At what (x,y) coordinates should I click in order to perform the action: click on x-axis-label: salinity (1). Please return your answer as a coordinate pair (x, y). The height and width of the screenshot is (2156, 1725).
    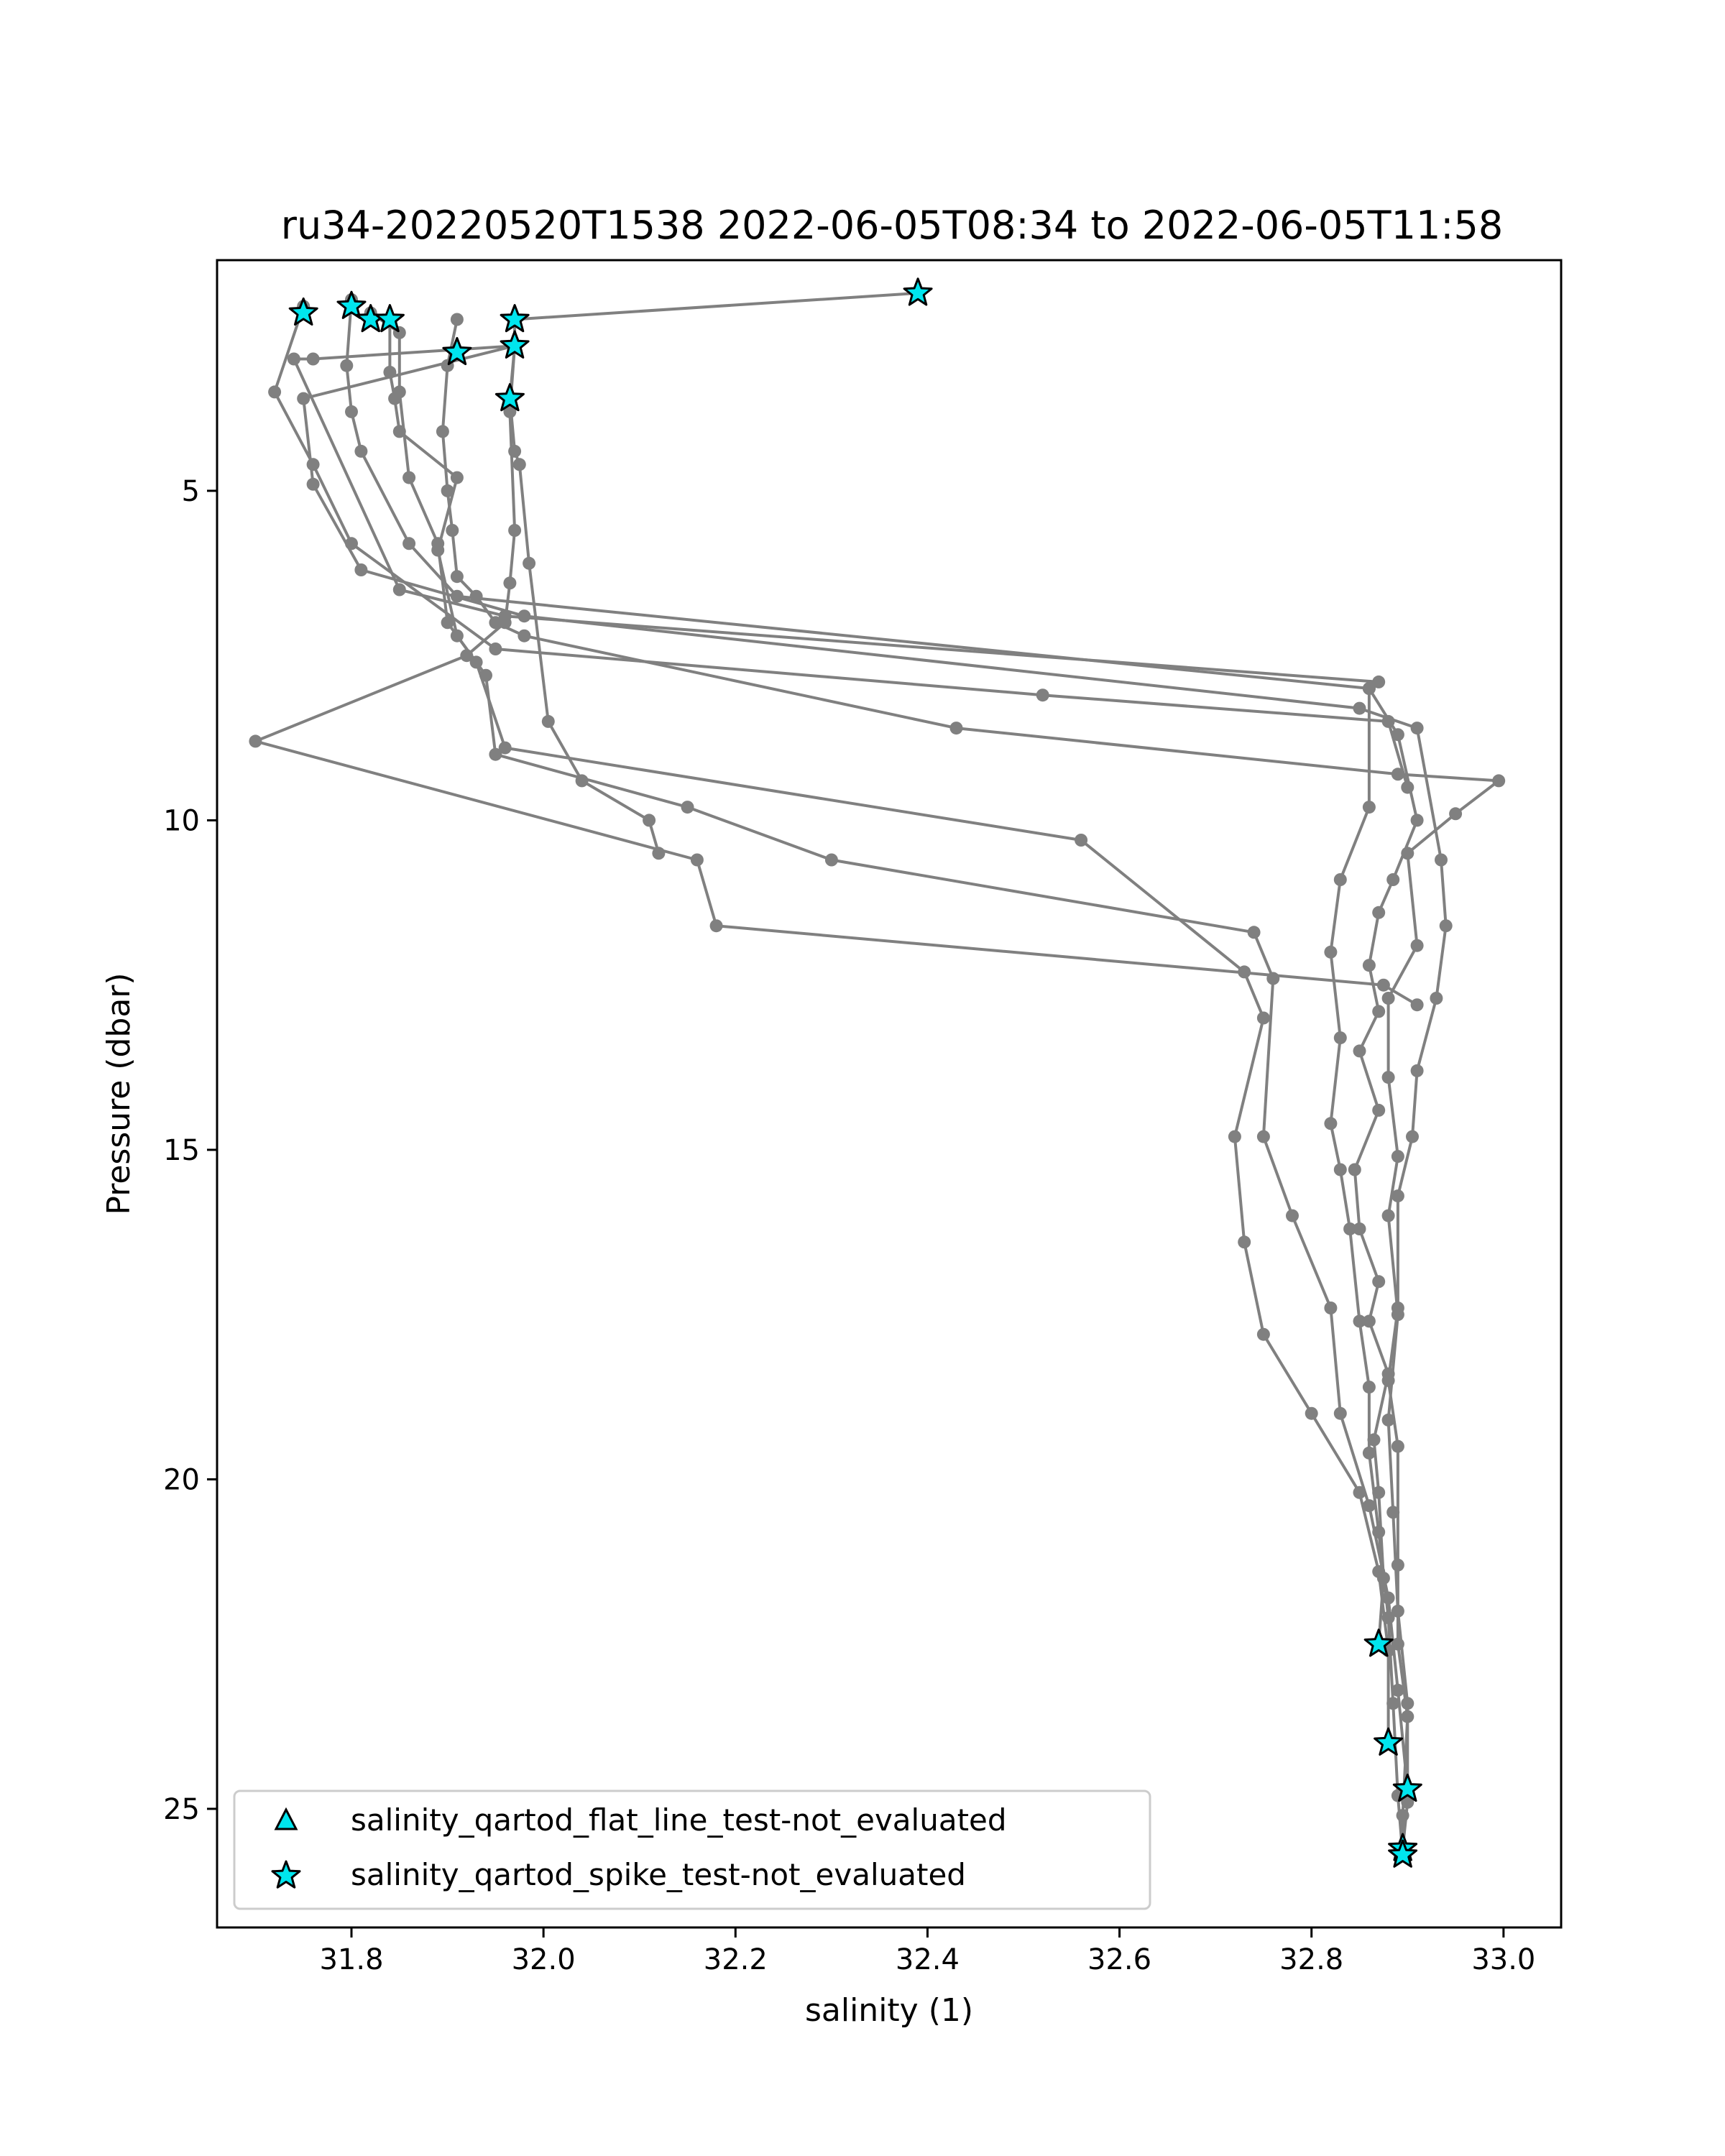
    Looking at the image, I should click on (889, 2011).